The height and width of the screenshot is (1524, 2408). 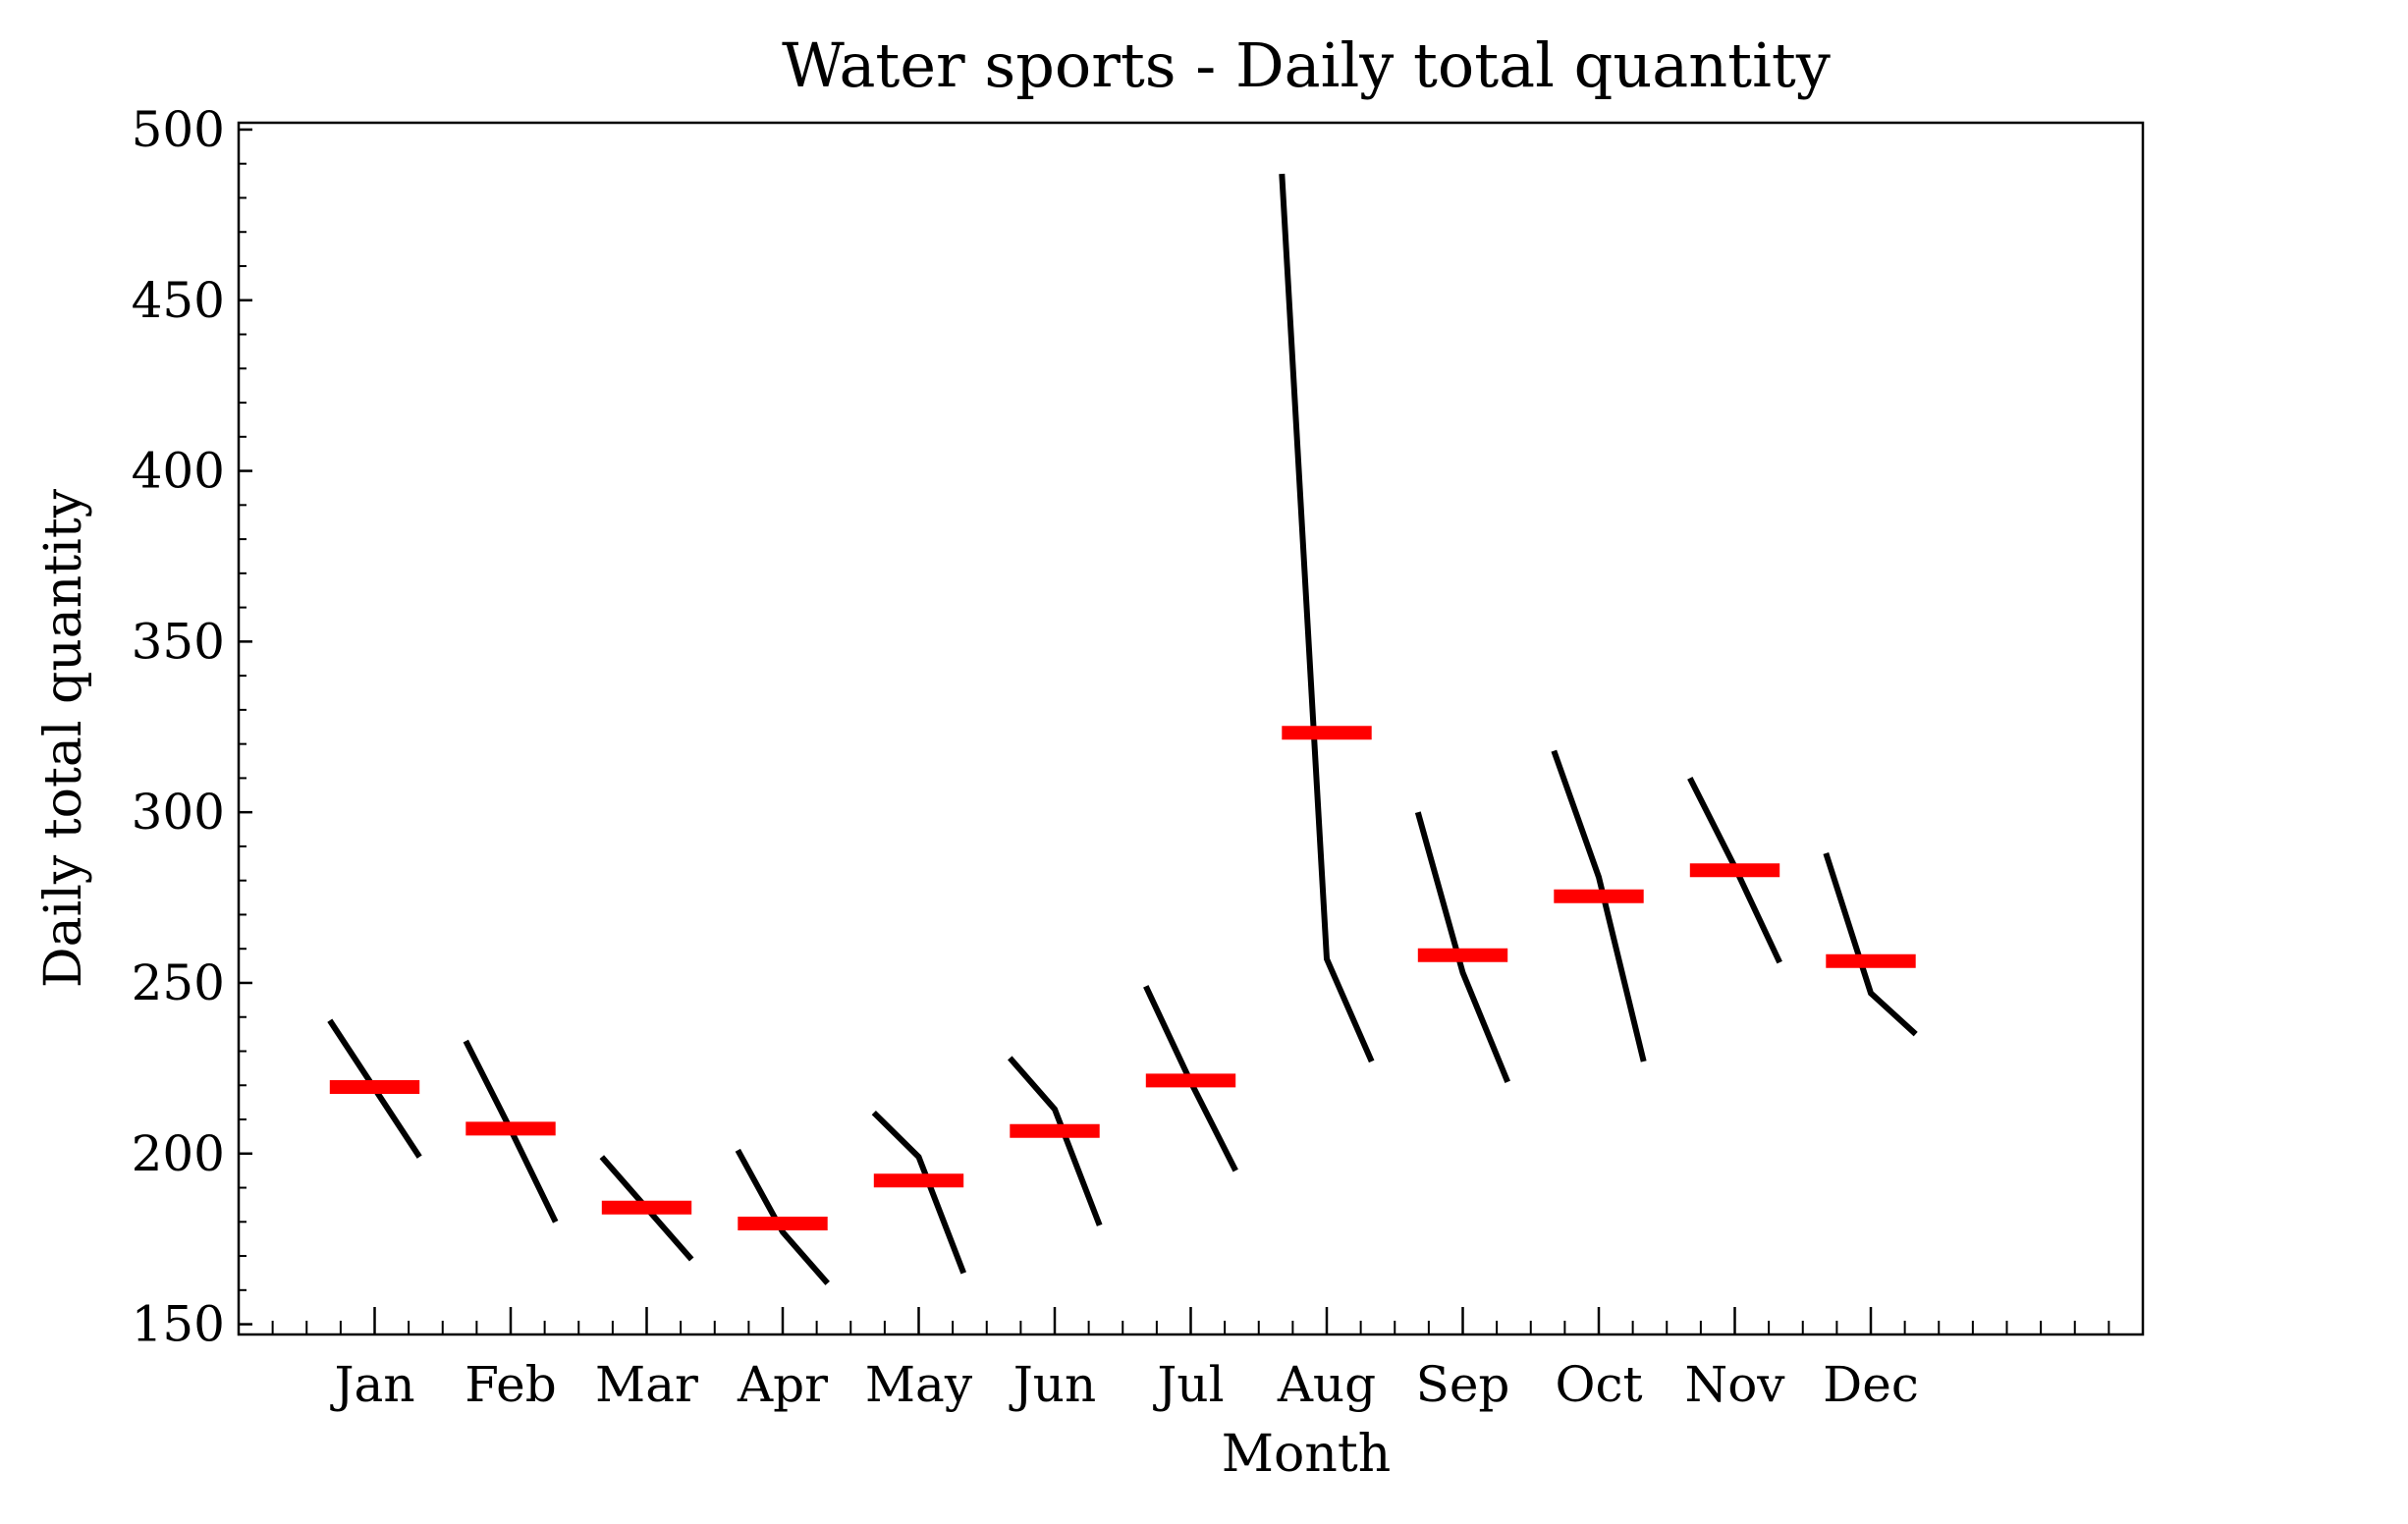 What do you see at coordinates (1599, 905) in the screenshot?
I see `series-line-oct` at bounding box center [1599, 905].